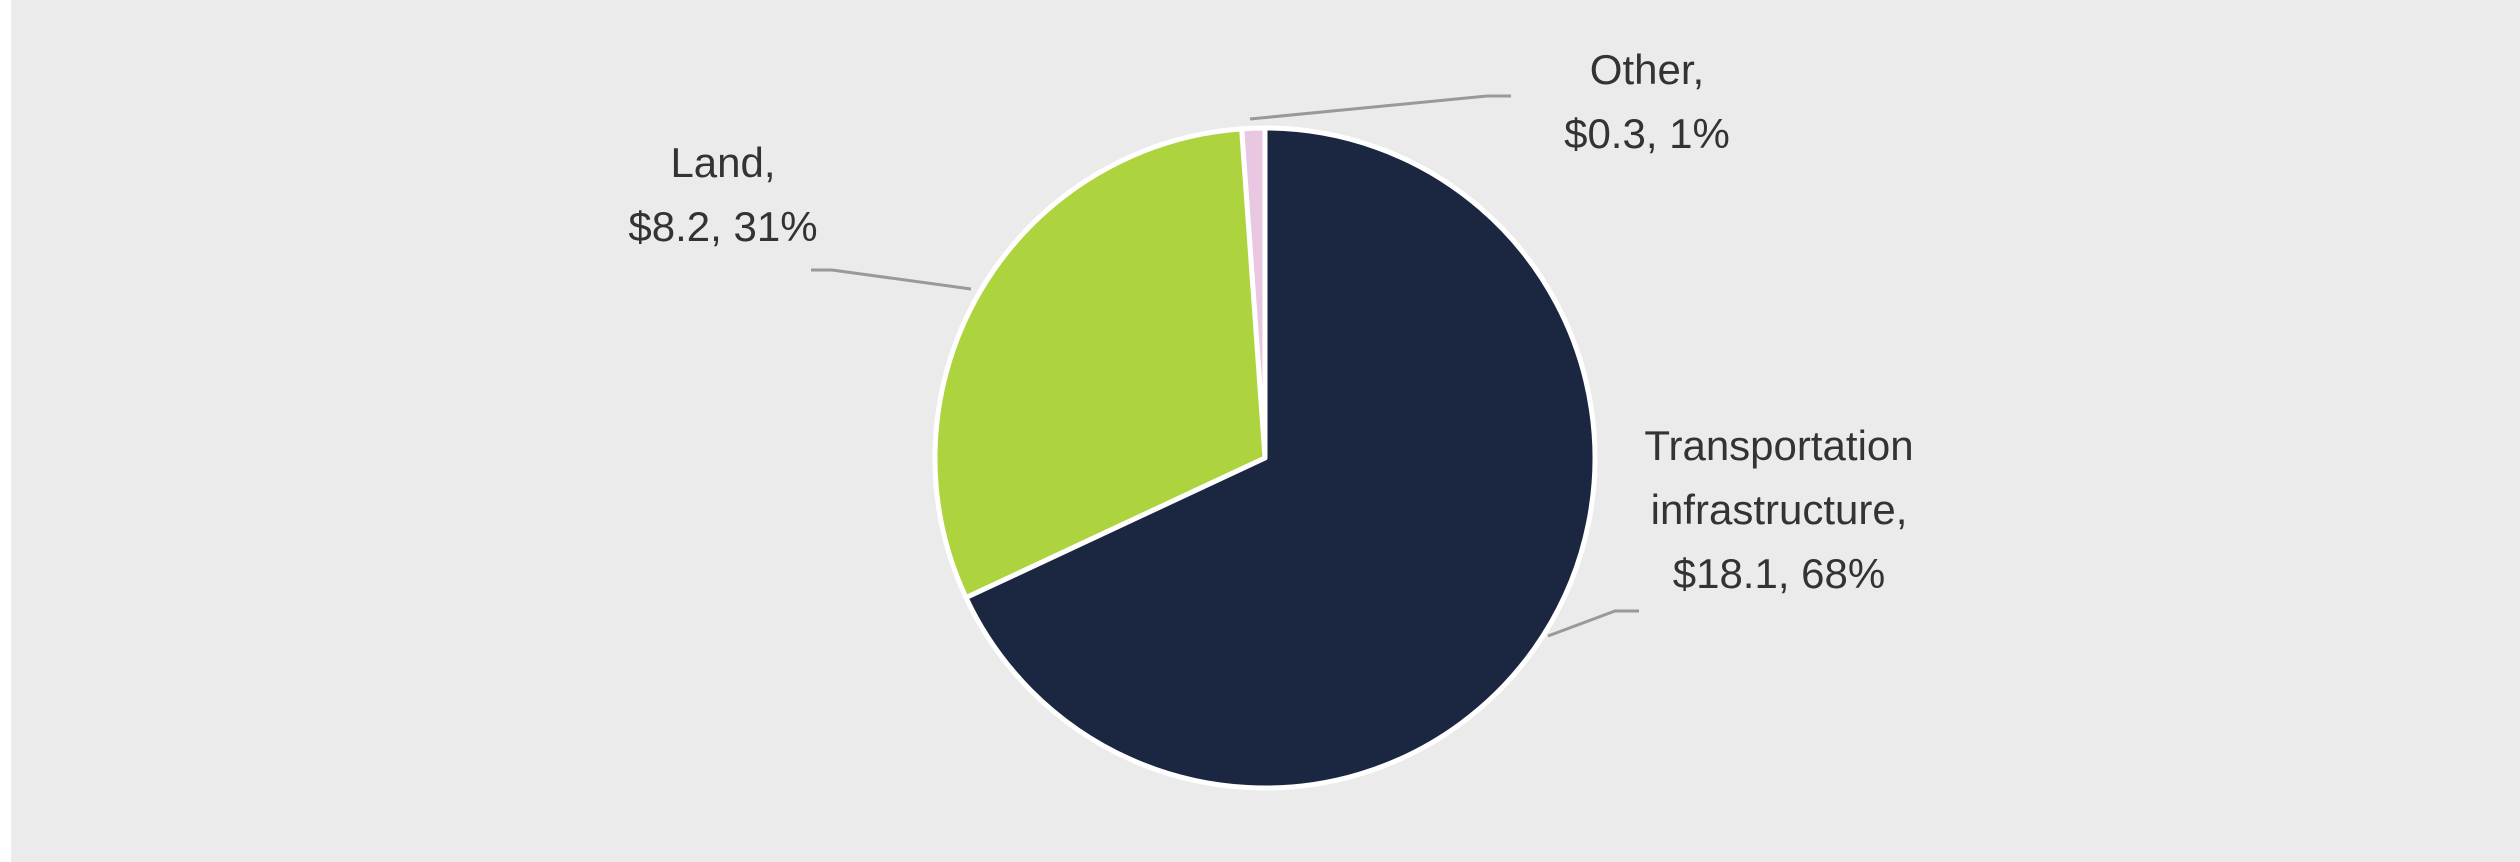 The height and width of the screenshot is (862, 2520). I want to click on value-label: $8.2, 31%, so click(723, 226).